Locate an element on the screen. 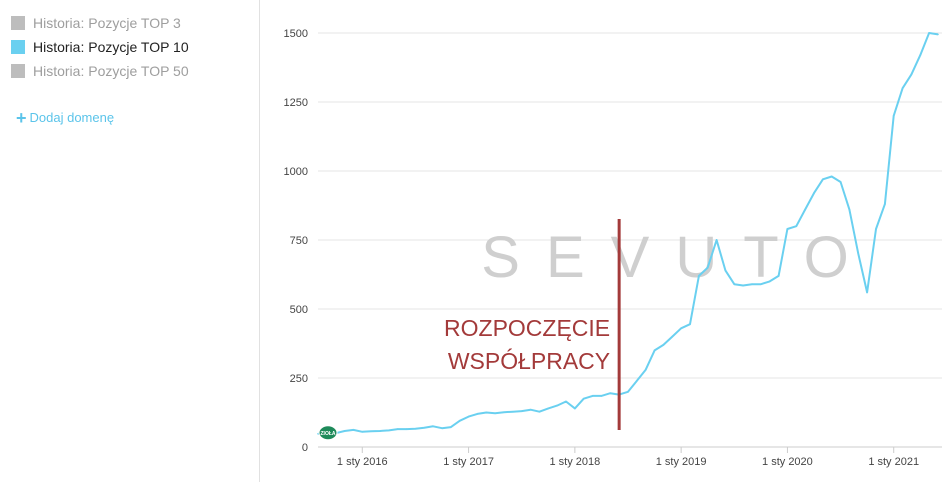 The width and height of the screenshot is (946, 482). legend-label-top50: Historia: Pozycje TOP 50 is located at coordinates (111, 71).